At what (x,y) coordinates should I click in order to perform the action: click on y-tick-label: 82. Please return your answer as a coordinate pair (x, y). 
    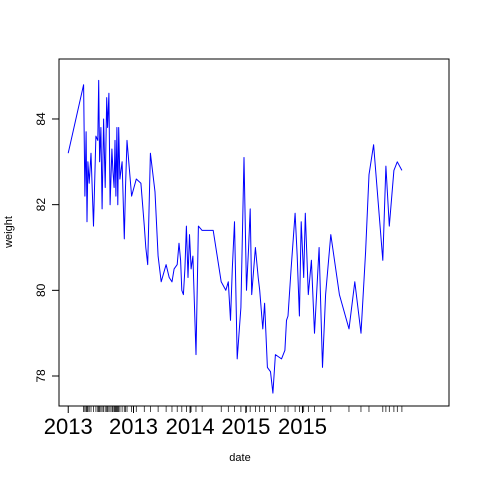
    Looking at the image, I should click on (41, 205).